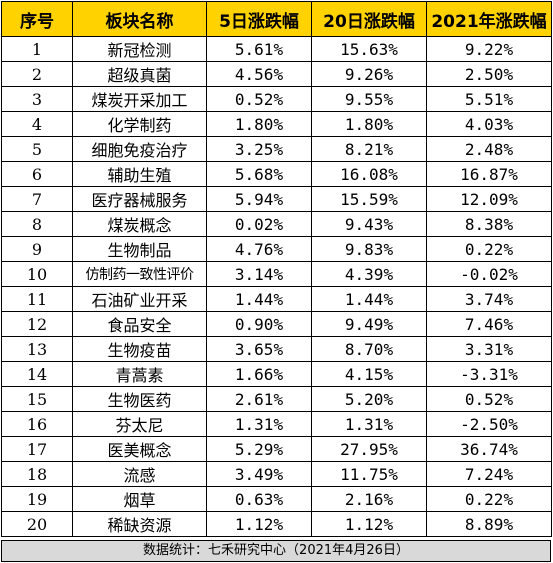  Describe the element at coordinates (369, 374) in the screenshot. I see `change-20day-cell: 4.15%` at that location.